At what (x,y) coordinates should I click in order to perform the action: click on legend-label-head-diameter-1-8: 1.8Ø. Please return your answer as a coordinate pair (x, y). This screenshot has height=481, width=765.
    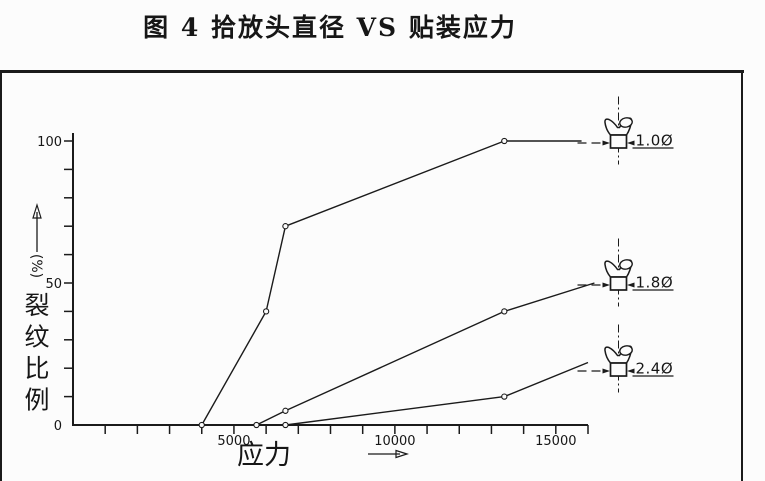
    Looking at the image, I should click on (655, 283).